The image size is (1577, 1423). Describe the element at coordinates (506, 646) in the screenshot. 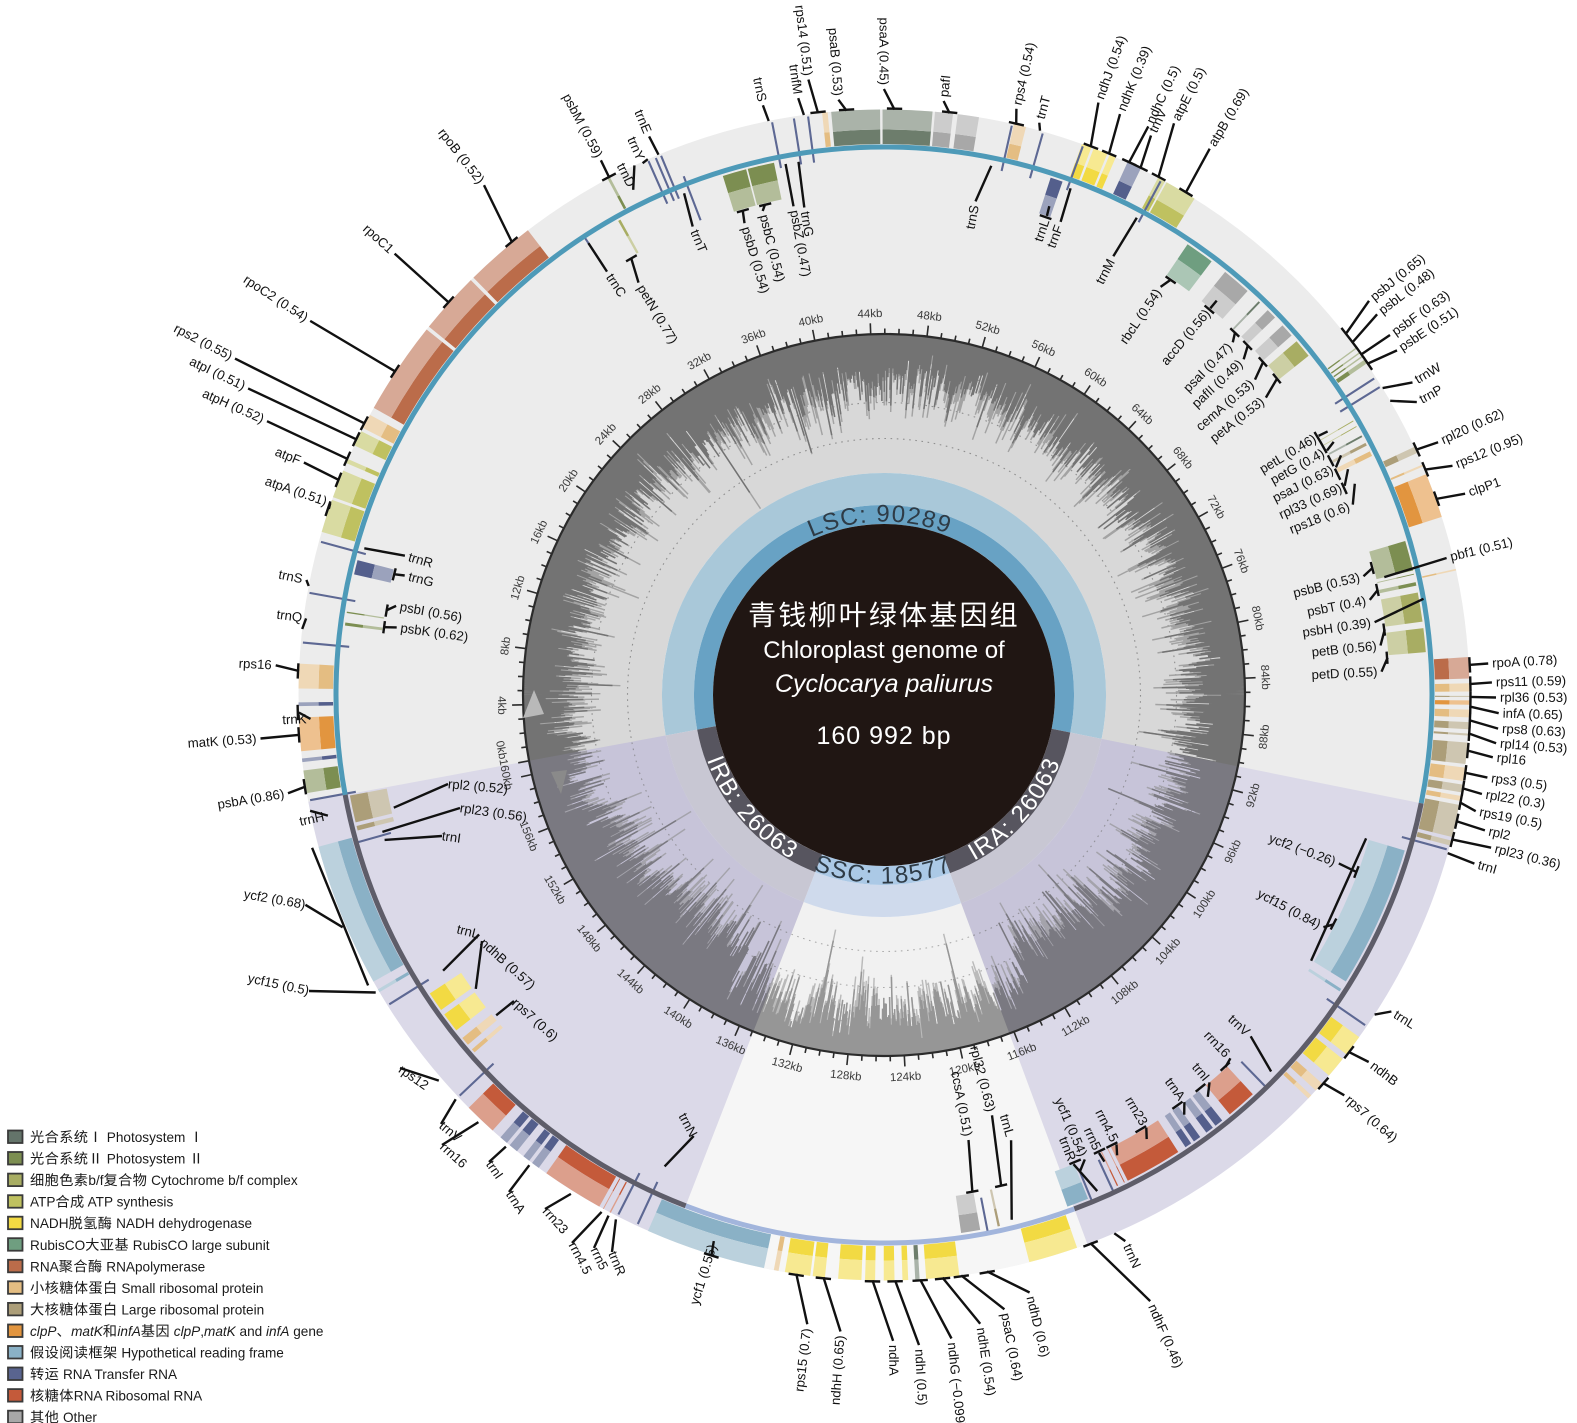

I see `svg-text: 8kb` at that location.